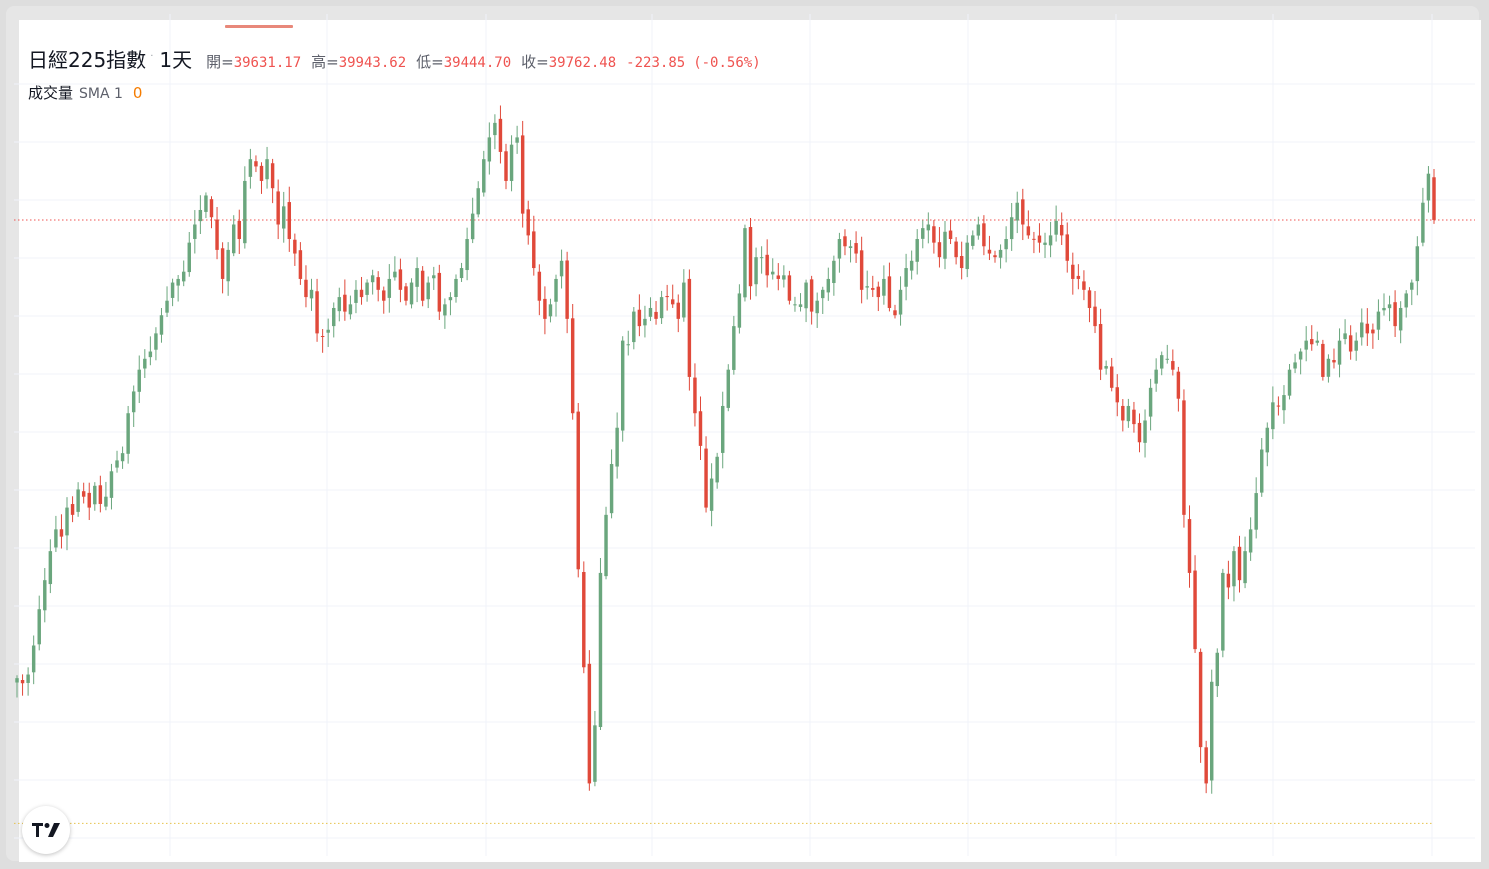 The image size is (1489, 869). What do you see at coordinates (372, 63) in the screenshot?
I see `high-value: 39943.62` at bounding box center [372, 63].